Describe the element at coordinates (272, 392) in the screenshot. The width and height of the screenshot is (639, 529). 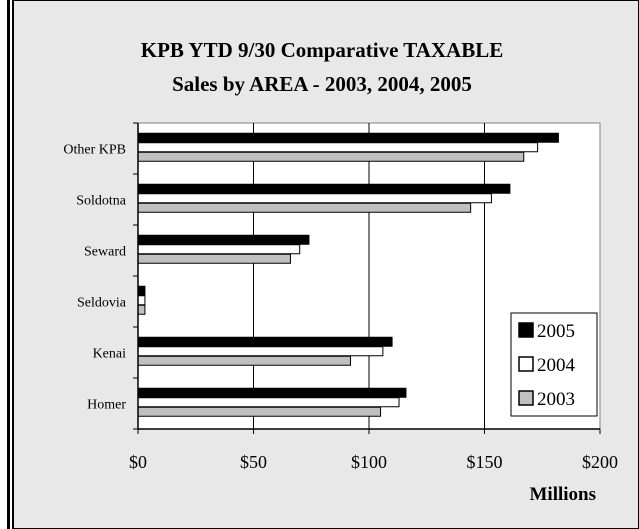
I see `bar-homer-2005` at that location.